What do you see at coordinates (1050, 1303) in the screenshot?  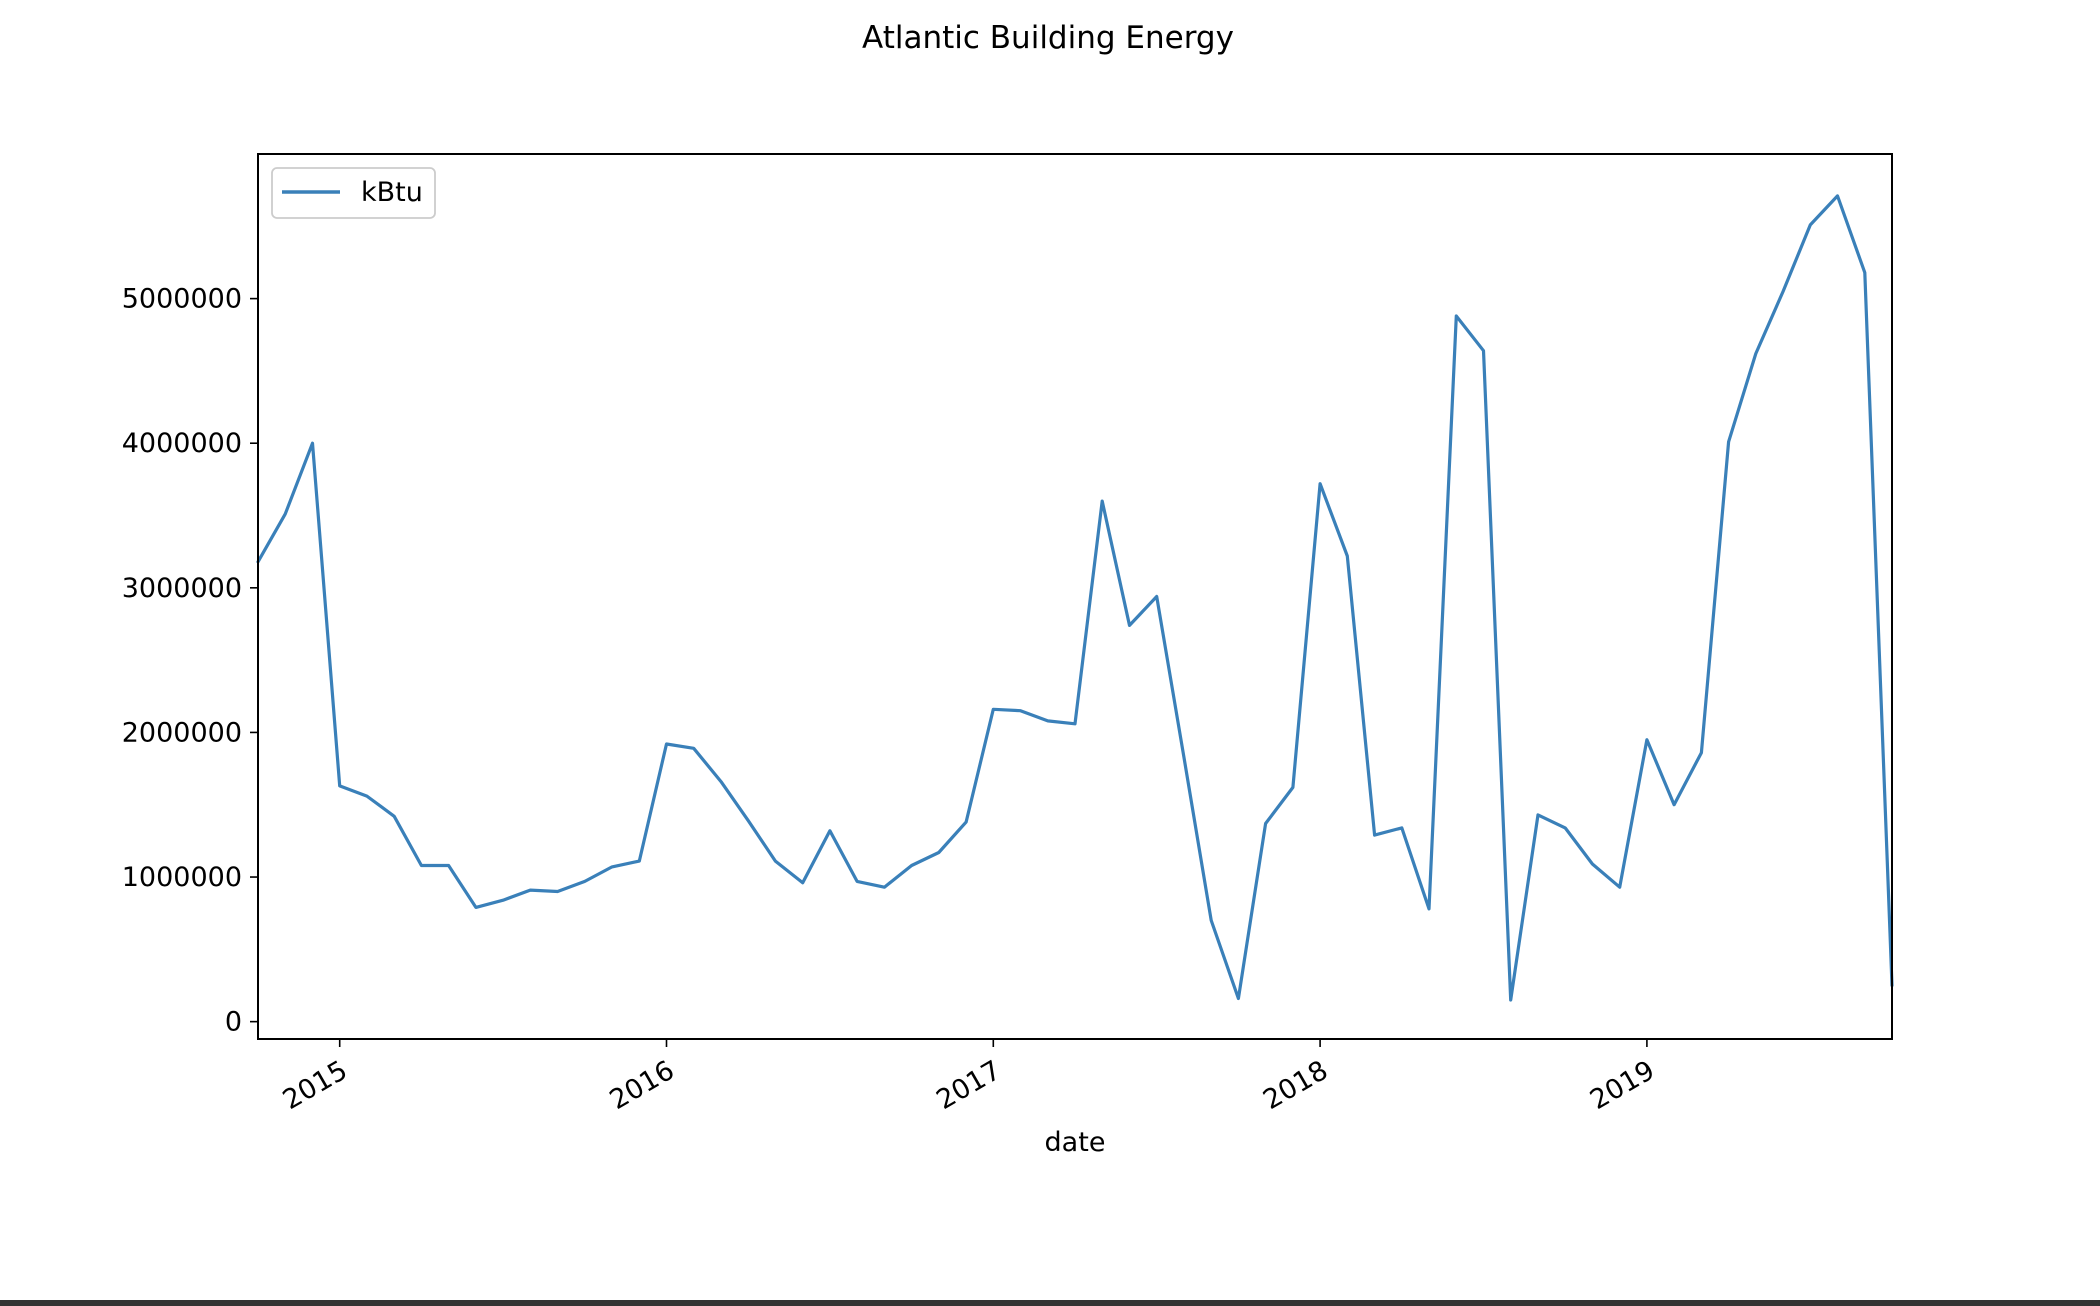 I see `bottom-divider` at bounding box center [1050, 1303].